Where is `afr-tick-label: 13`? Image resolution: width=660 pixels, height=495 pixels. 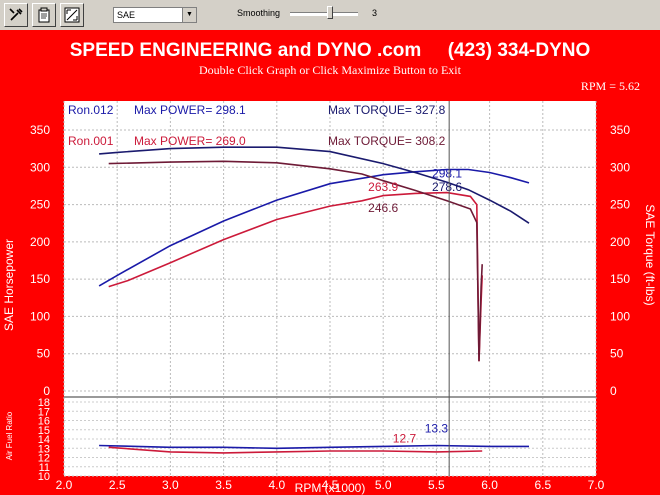 afr-tick-label: 13 is located at coordinates (44, 449).